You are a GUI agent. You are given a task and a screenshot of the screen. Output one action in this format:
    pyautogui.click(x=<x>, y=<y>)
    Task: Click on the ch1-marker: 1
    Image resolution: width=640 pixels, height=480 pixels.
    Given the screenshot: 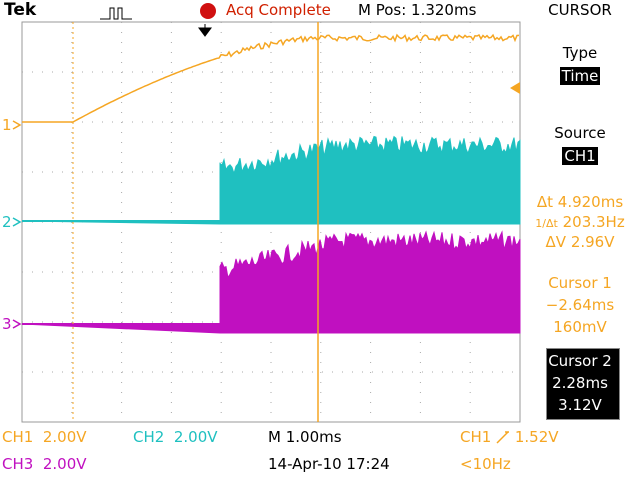 What is the action you would take?
    pyautogui.click(x=7, y=125)
    